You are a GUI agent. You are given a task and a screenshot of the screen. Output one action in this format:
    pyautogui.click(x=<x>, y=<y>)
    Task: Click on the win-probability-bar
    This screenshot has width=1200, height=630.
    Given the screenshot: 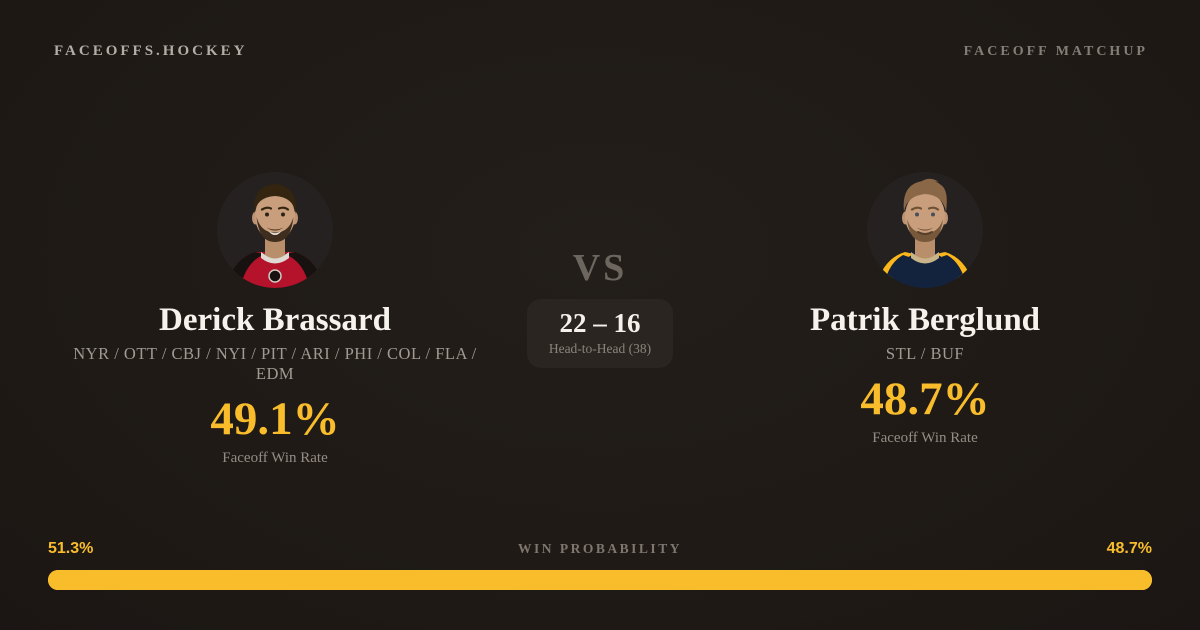 What is the action you would take?
    pyautogui.click(x=600, y=580)
    